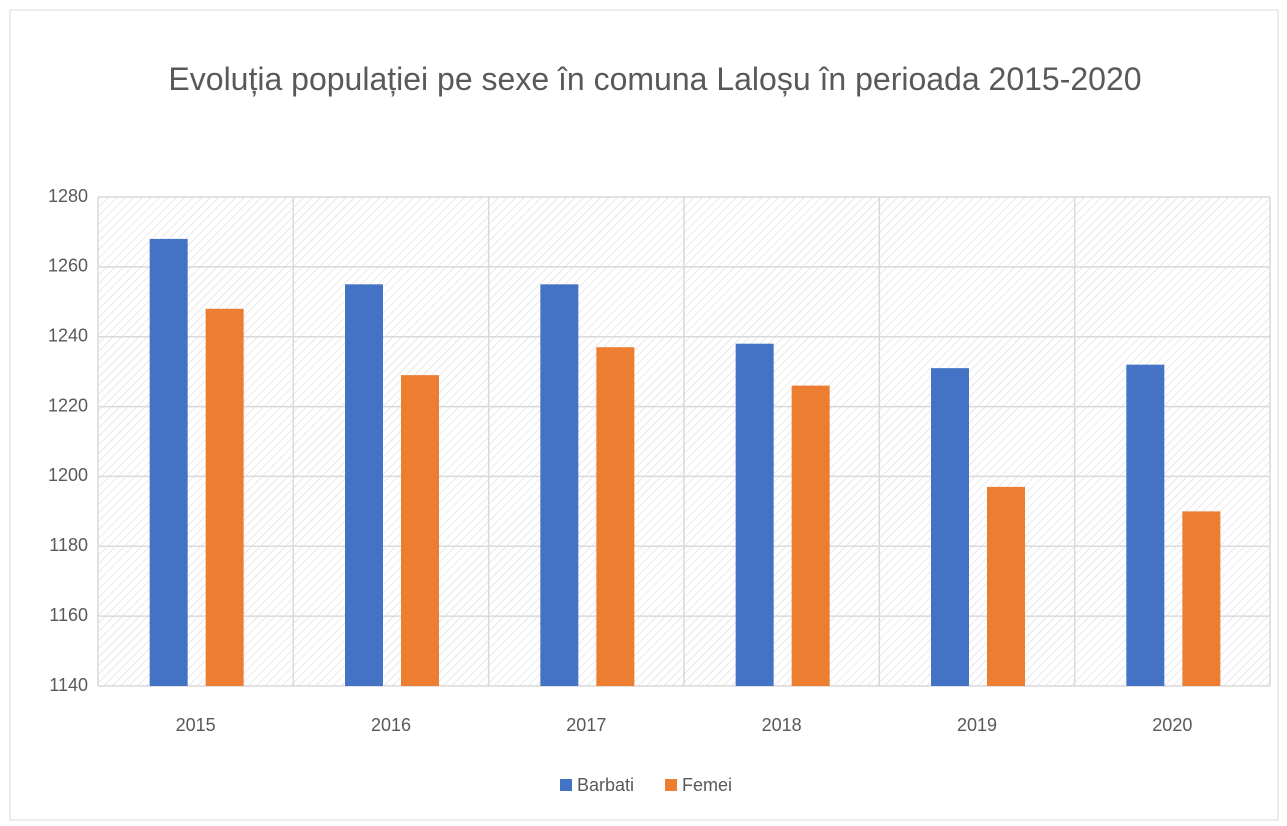 The height and width of the screenshot is (826, 1287). What do you see at coordinates (977, 725) in the screenshot?
I see `x-tick-label: 2019` at bounding box center [977, 725].